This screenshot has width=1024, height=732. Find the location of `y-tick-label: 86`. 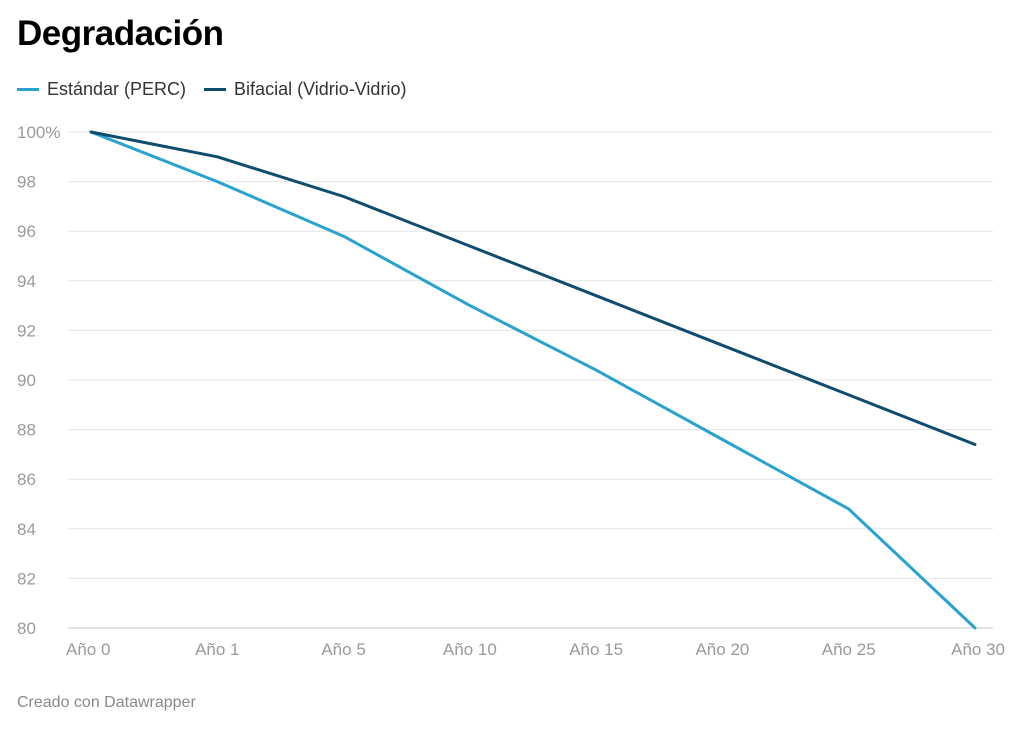

y-tick-label: 86 is located at coordinates (26, 479).